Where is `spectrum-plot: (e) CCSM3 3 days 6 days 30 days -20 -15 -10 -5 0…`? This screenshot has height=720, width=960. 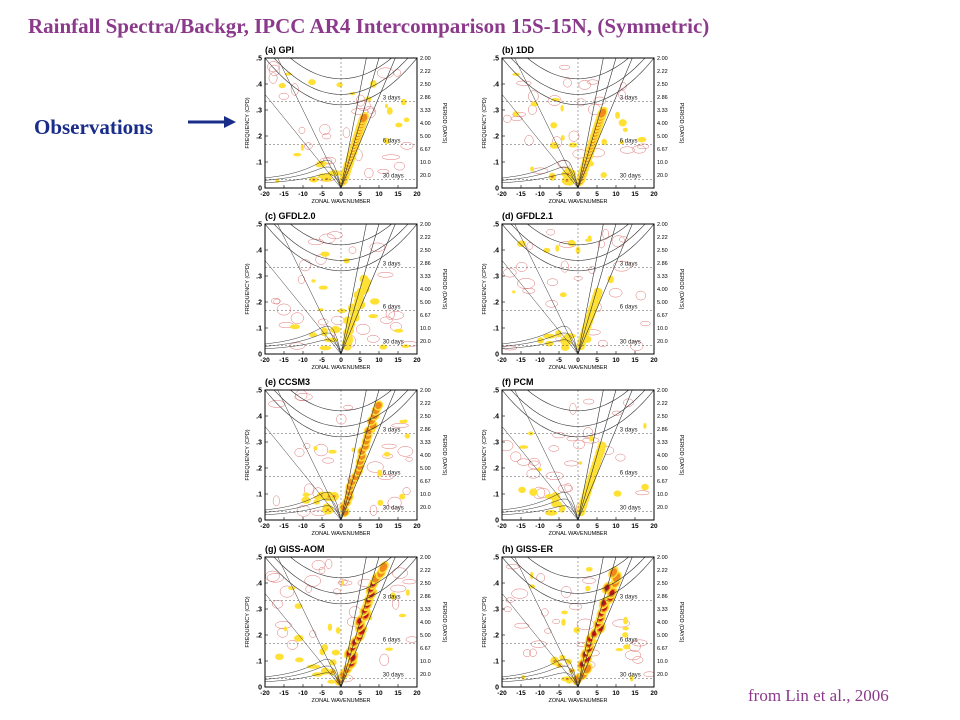 spectrum-plot: (e) CCSM3 3 days 6 days 30 days -20 -15 -10 -5 0… is located at coordinates (346, 457).